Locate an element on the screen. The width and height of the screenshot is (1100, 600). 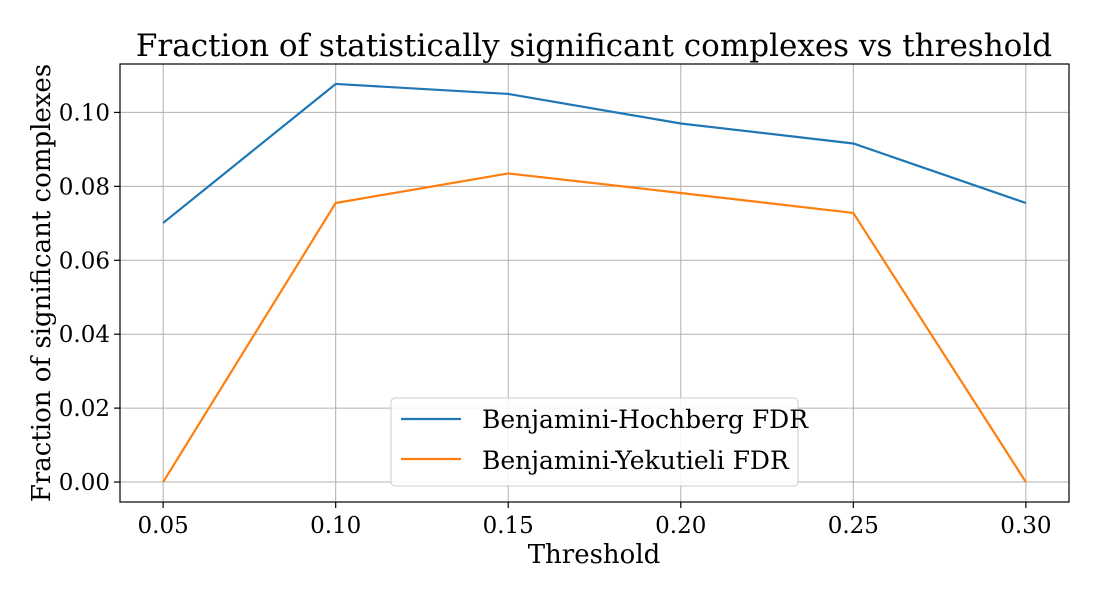
legend-label-bh: Benjamini-Hochberg FDR is located at coordinates (645, 419).